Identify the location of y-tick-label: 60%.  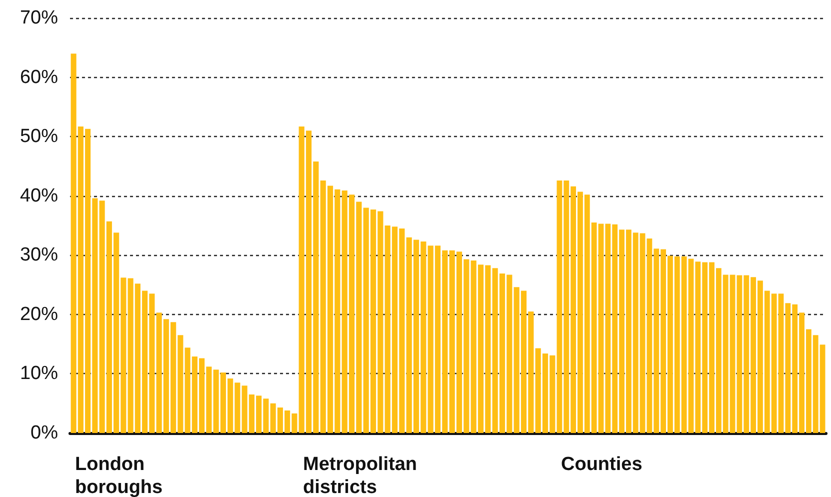
(39, 77).